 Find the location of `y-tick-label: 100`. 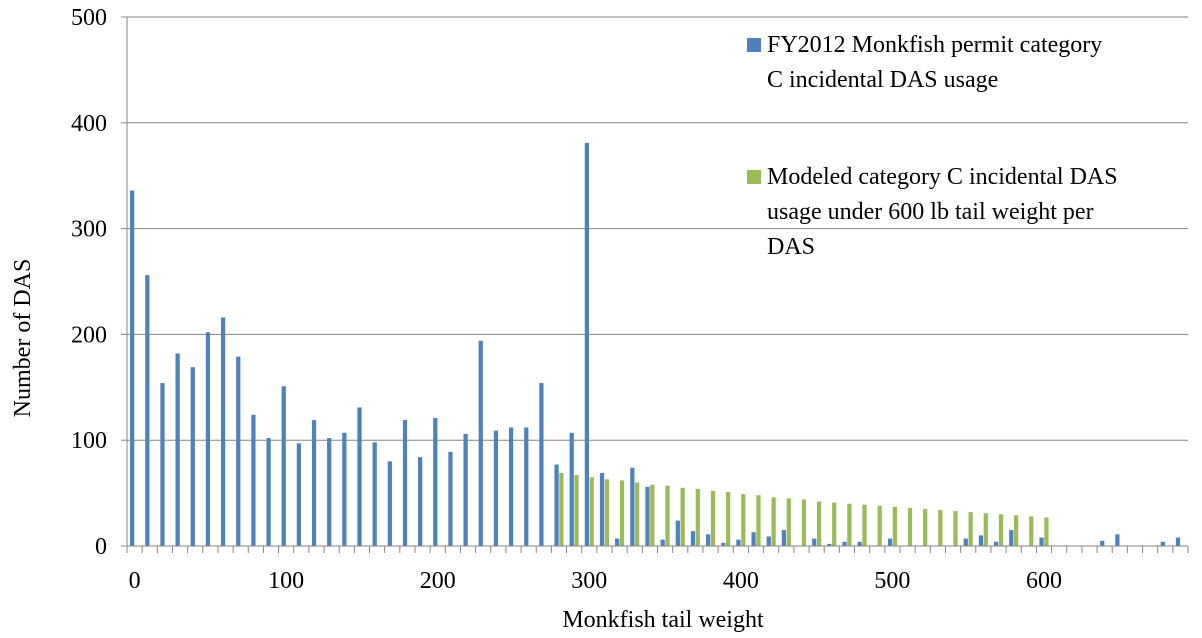

y-tick-label: 100 is located at coordinates (89, 441).